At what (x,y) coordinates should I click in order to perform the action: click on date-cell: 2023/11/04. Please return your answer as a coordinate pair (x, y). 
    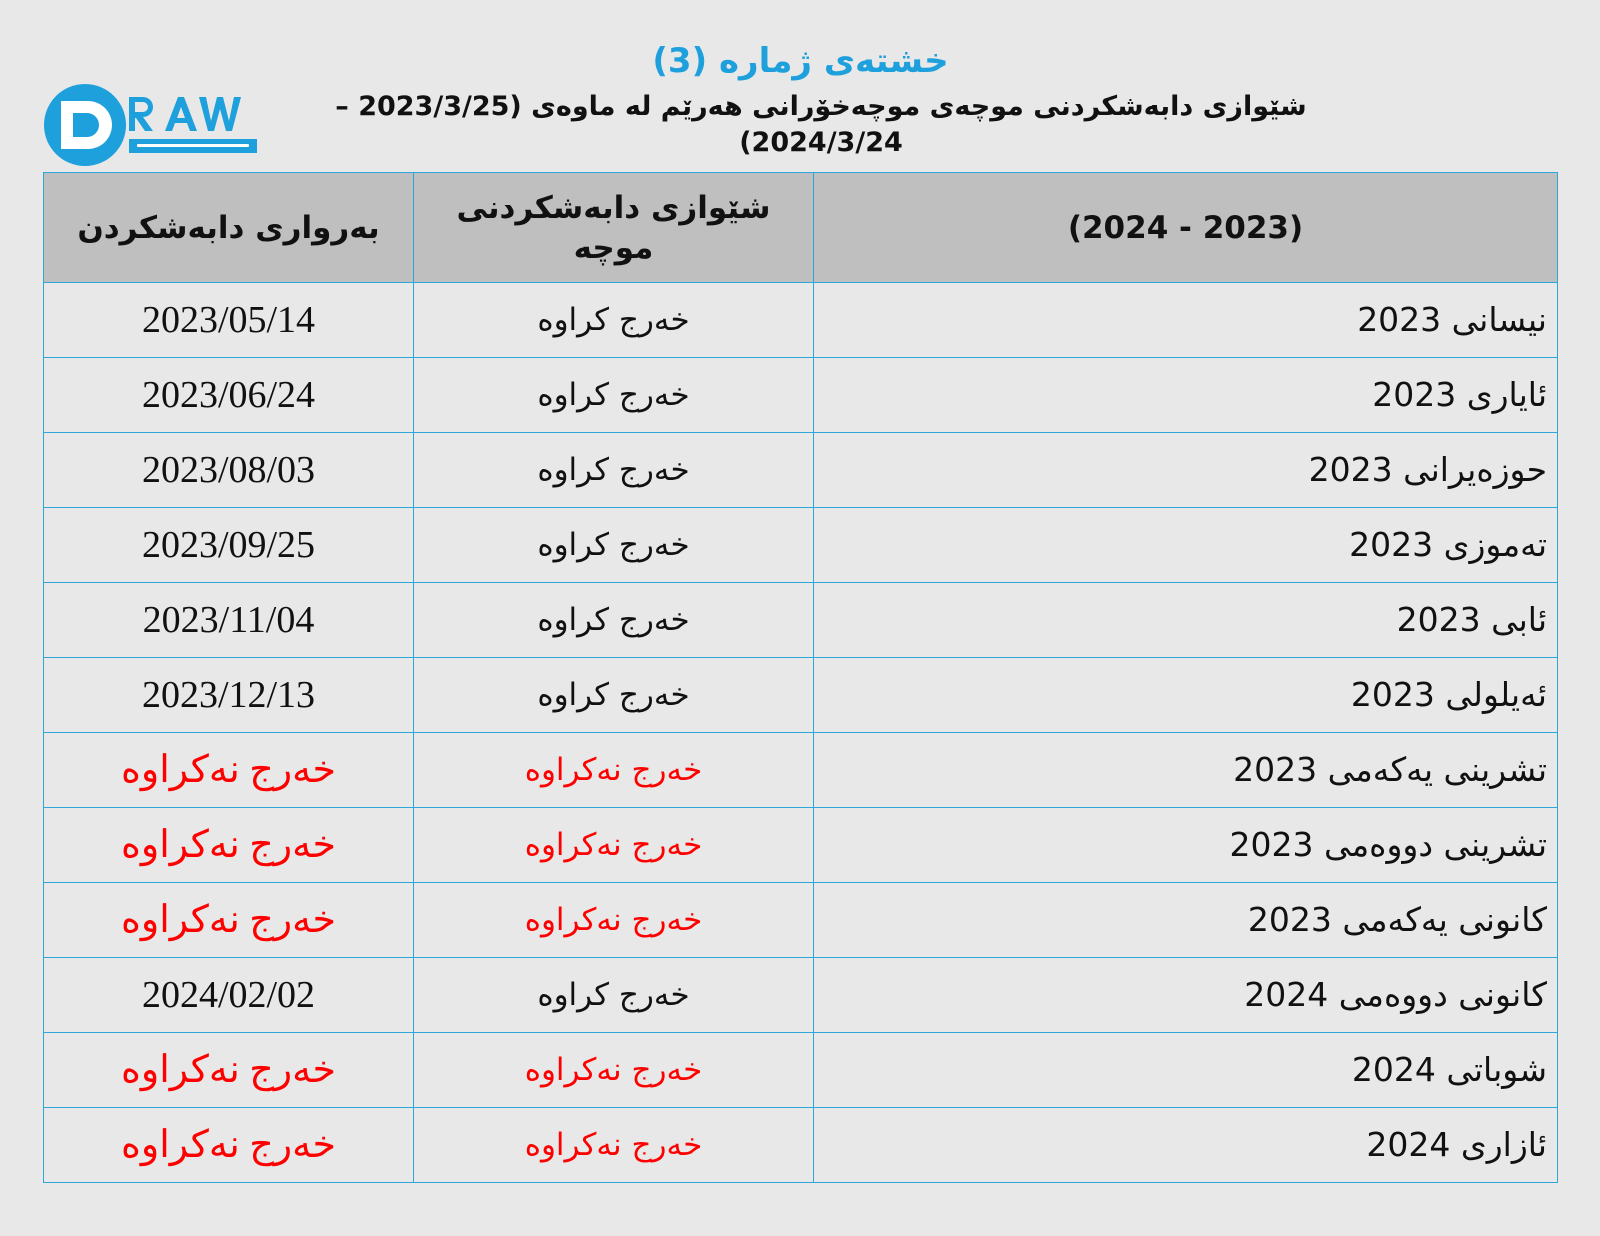
    Looking at the image, I should click on (228, 620).